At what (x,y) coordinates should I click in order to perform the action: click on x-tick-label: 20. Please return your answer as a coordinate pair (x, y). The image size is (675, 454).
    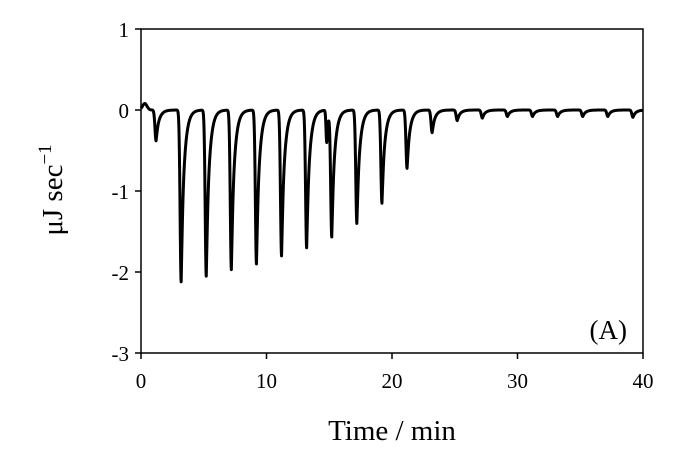
    Looking at the image, I should click on (392, 381).